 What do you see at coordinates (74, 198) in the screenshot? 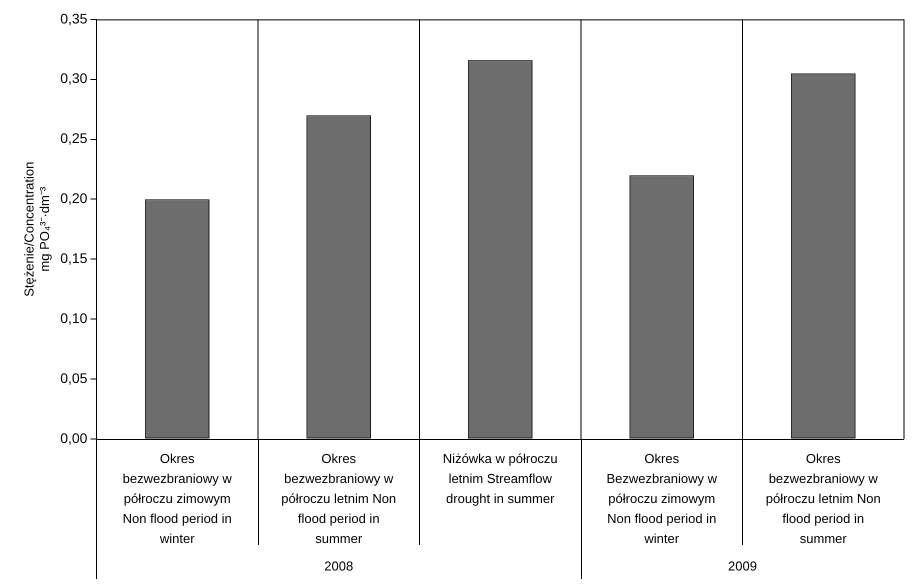
I see `y-tick-label: 0,20` at bounding box center [74, 198].